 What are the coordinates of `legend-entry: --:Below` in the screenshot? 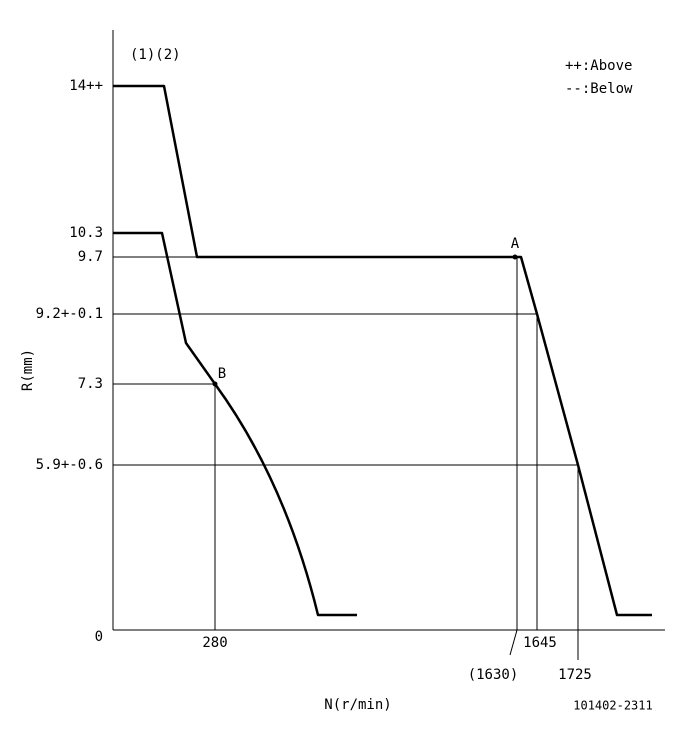 It's located at (599, 89).